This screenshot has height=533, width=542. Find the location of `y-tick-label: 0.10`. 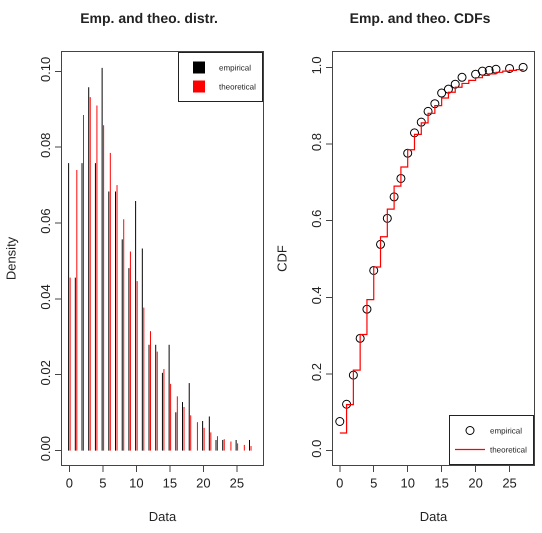

y-tick-label: 0.10 is located at coordinates (45, 69).